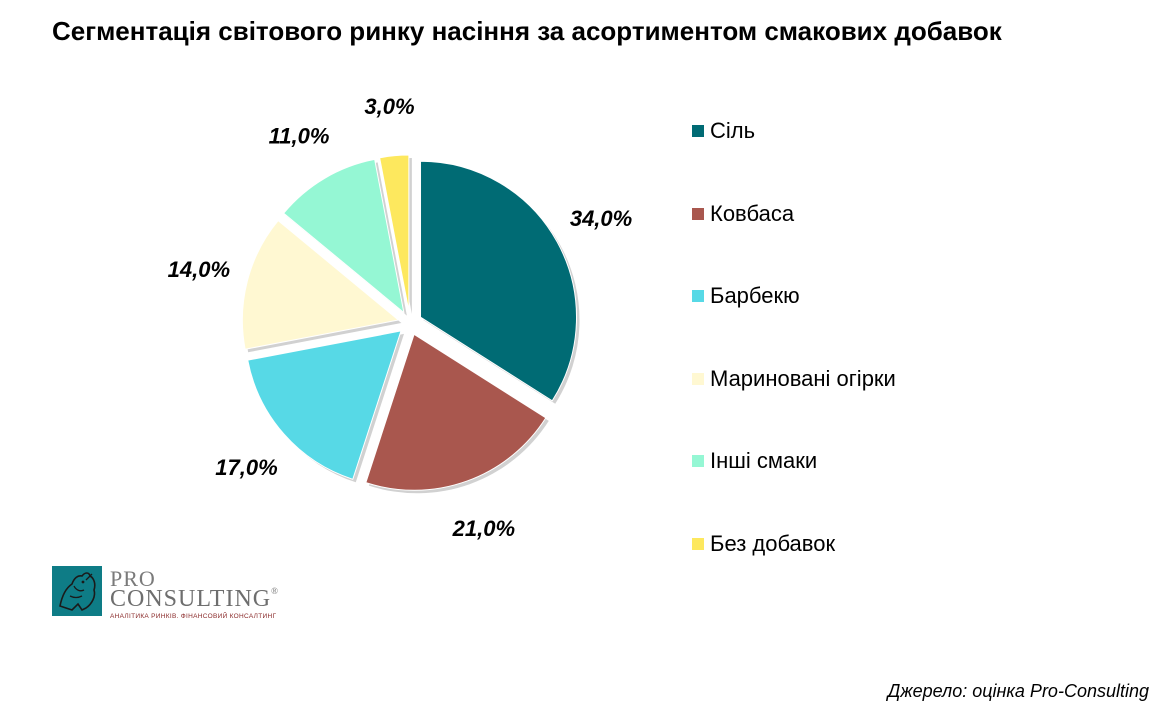  What do you see at coordinates (299, 135) in the screenshot?
I see `data-label-5: 11,0%` at bounding box center [299, 135].